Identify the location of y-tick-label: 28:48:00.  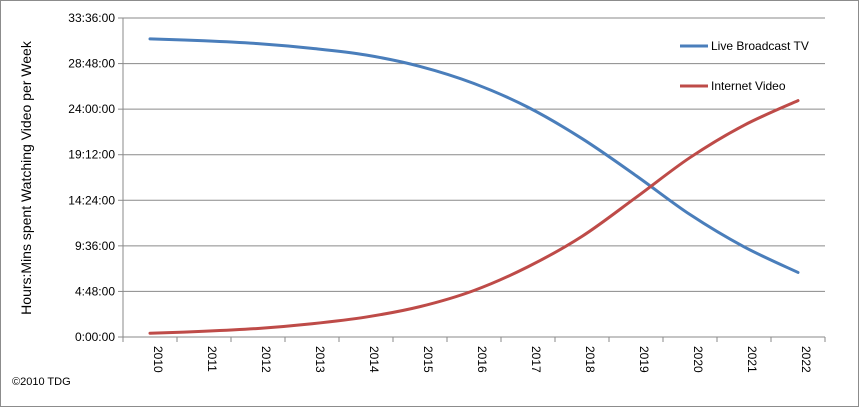
(91, 64).